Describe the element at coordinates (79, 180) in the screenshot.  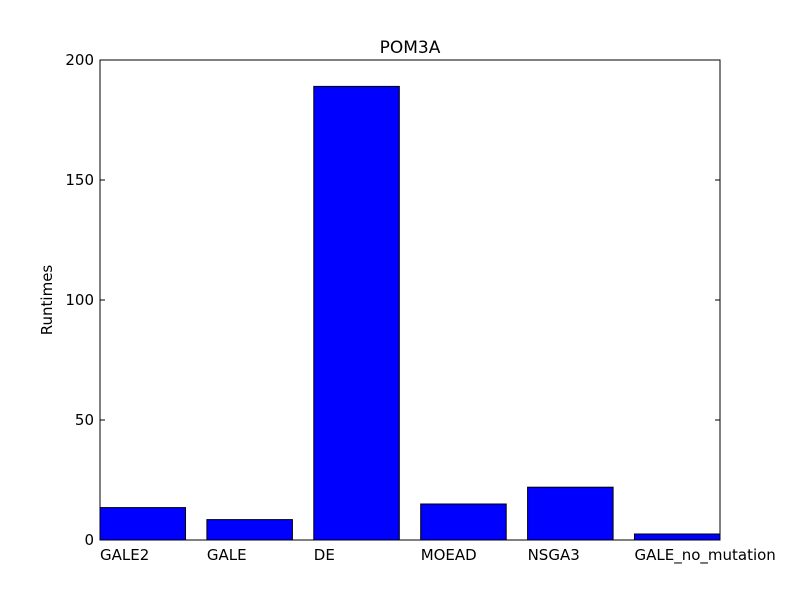
I see `y-tick-label: 150` at that location.